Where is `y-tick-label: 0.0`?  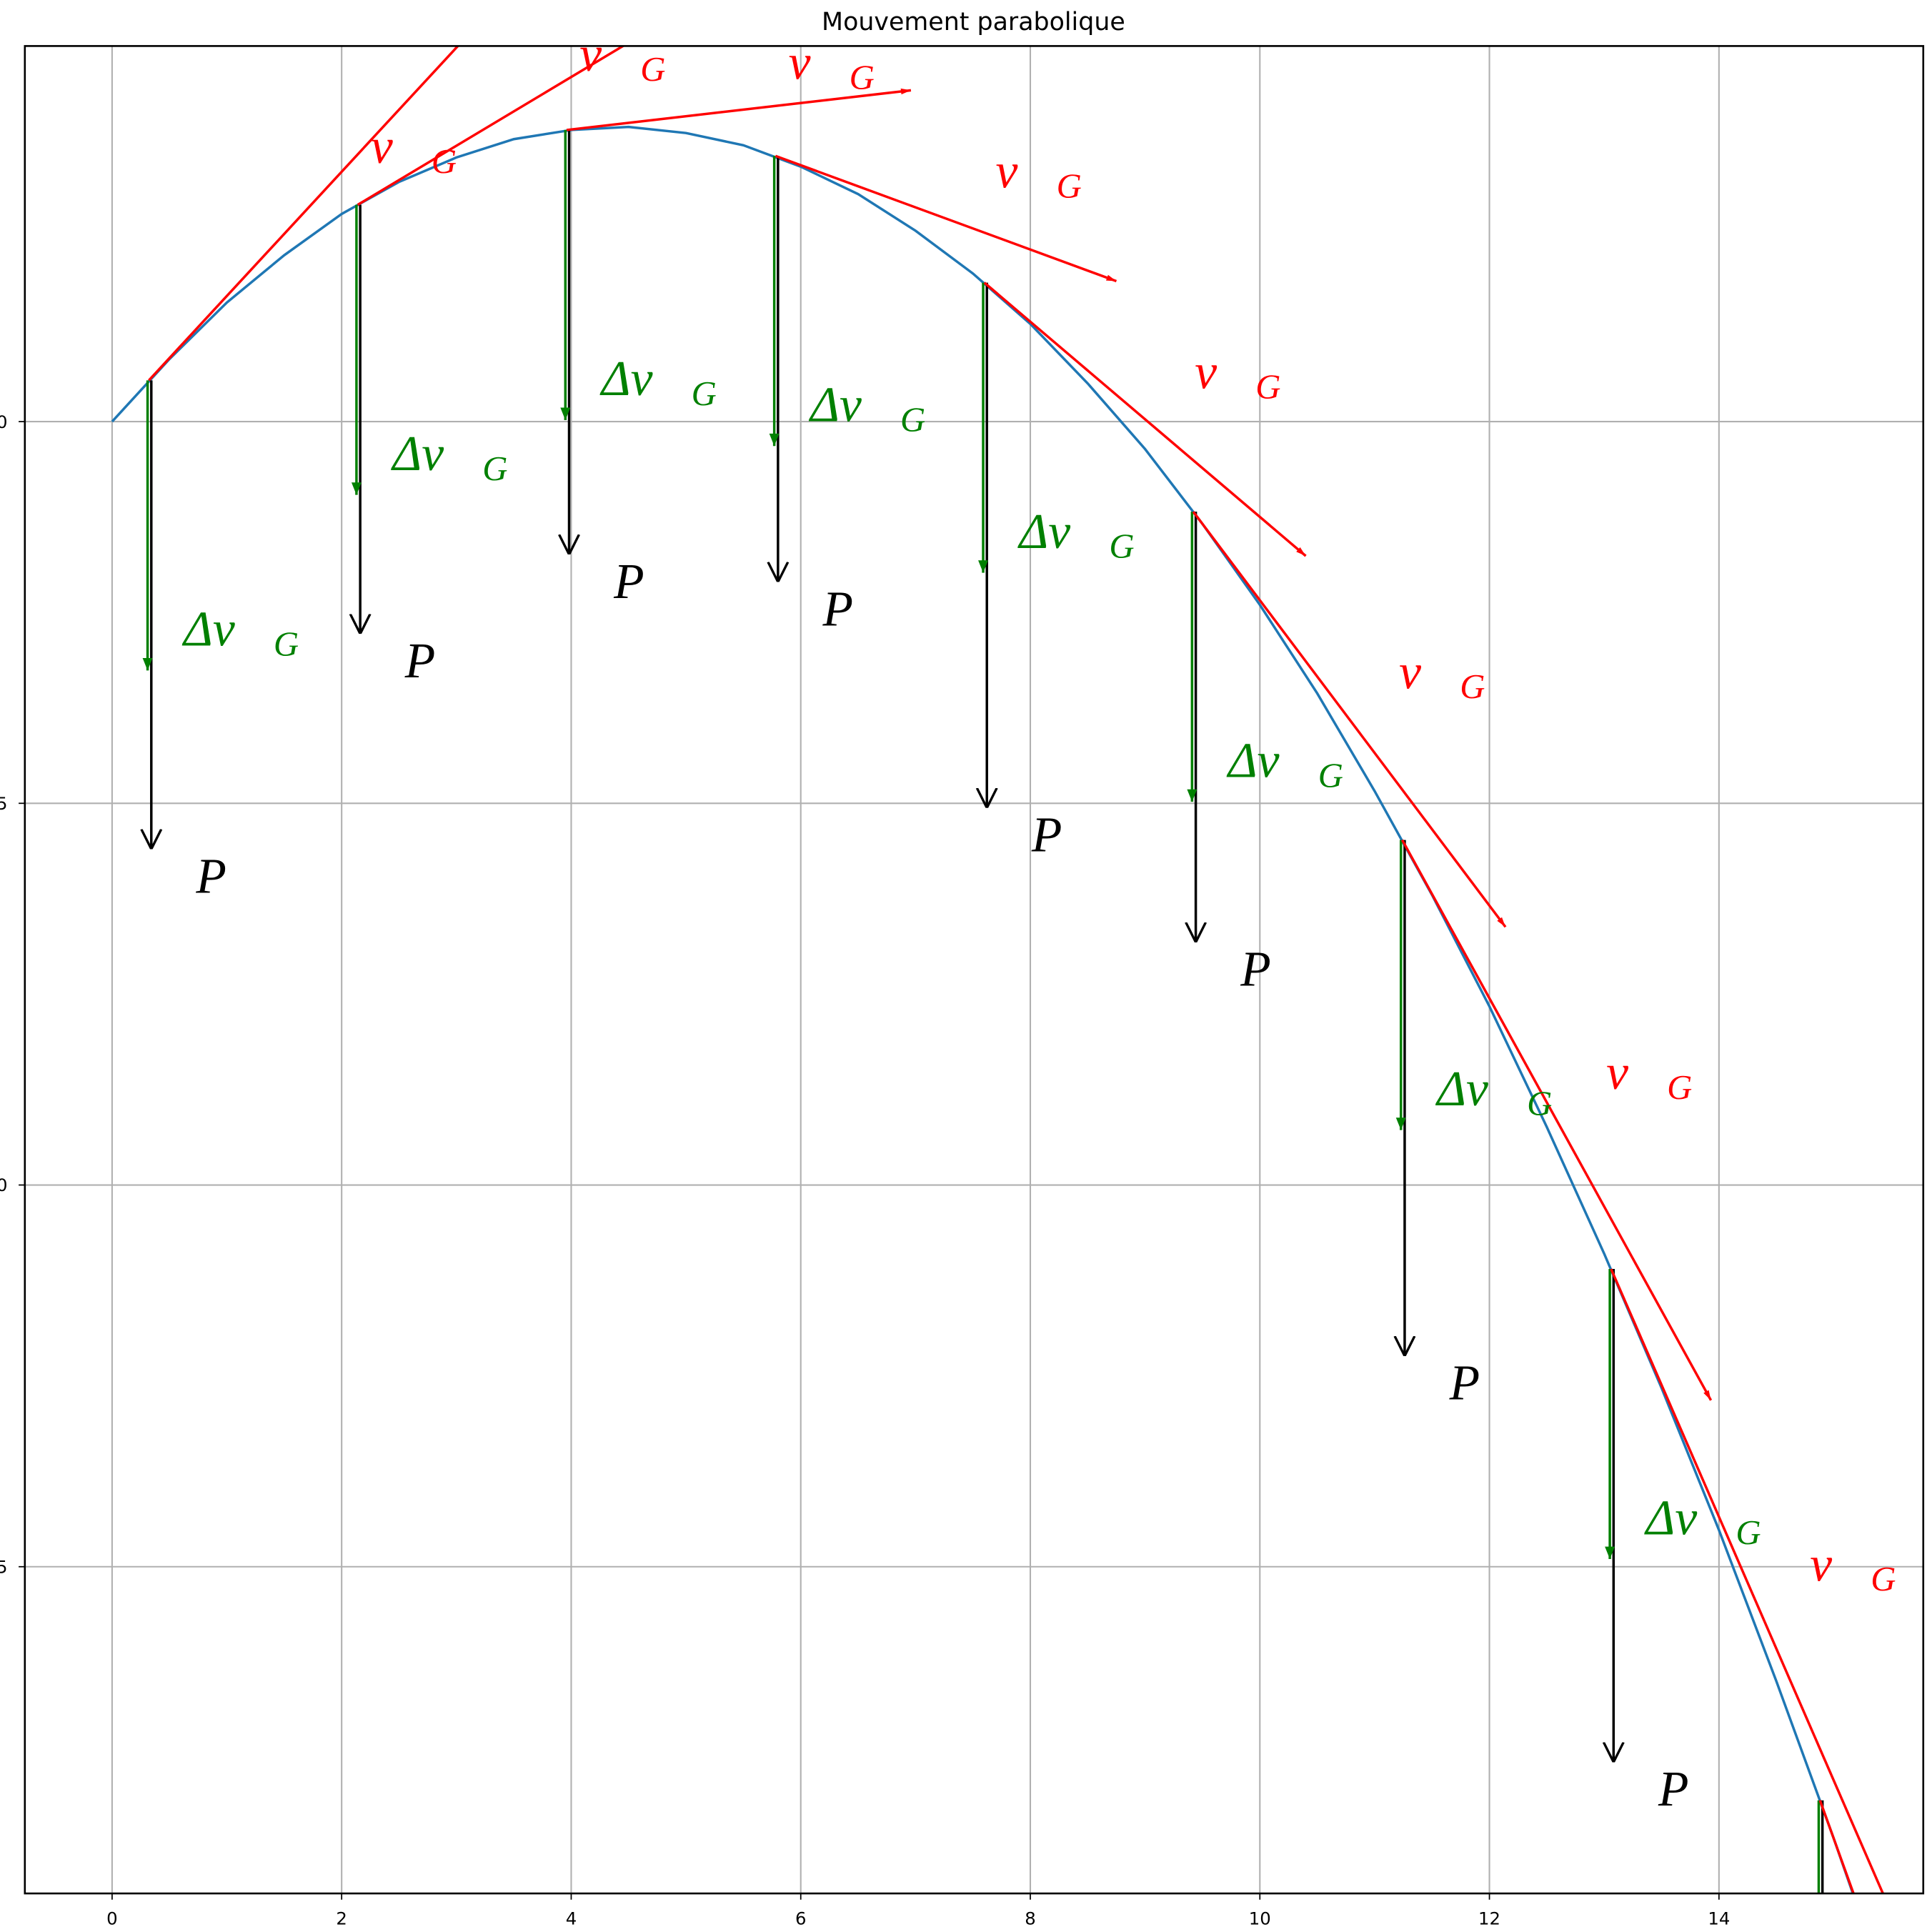 y-tick-label: 0.0 is located at coordinates (3, 422).